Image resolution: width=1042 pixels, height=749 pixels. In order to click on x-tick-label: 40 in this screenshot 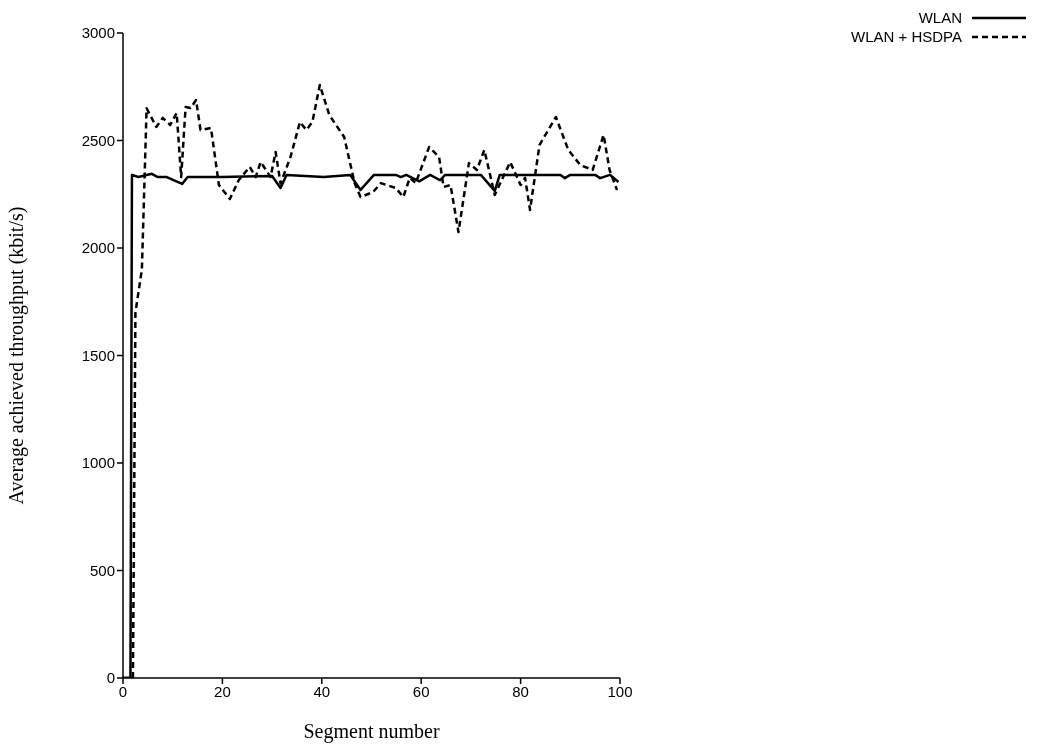, I will do `click(322, 691)`.